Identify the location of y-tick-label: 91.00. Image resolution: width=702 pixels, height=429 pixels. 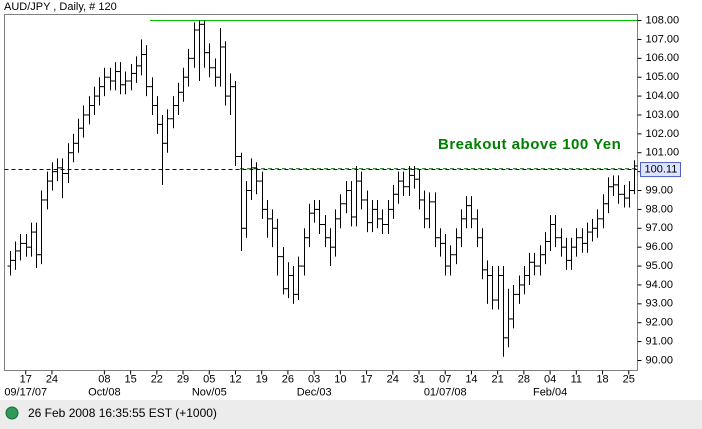
(660, 342).